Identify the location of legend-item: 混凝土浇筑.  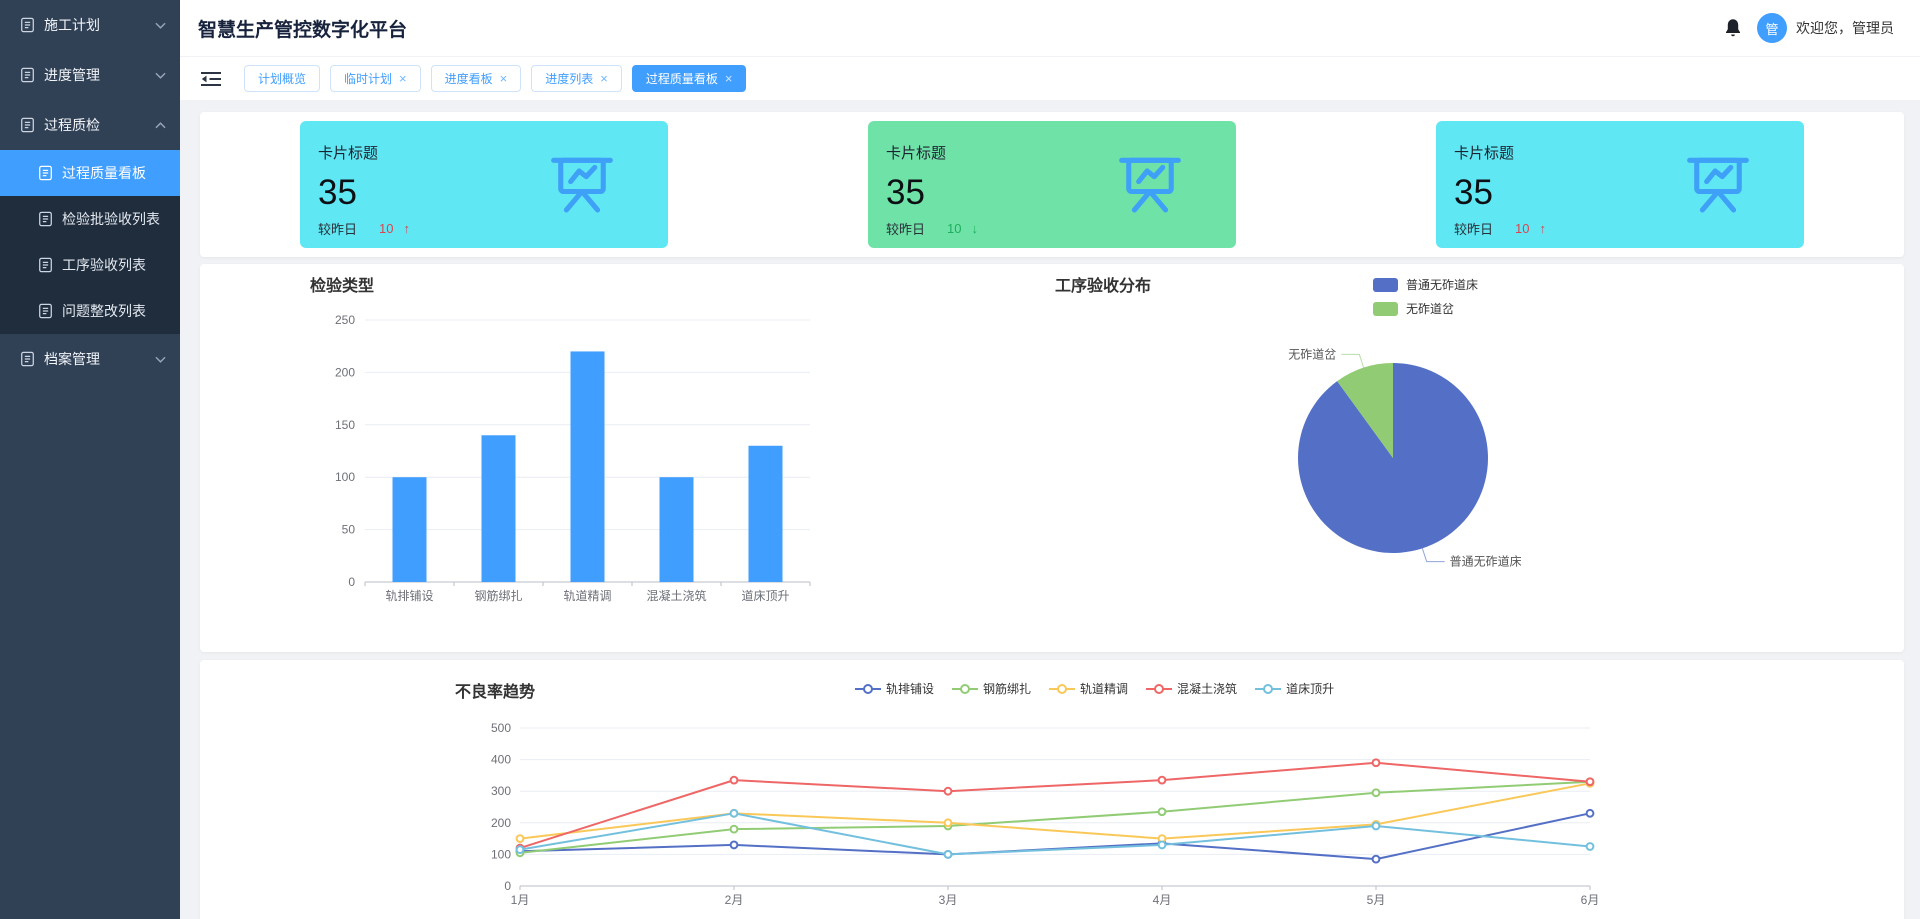
(1191, 688).